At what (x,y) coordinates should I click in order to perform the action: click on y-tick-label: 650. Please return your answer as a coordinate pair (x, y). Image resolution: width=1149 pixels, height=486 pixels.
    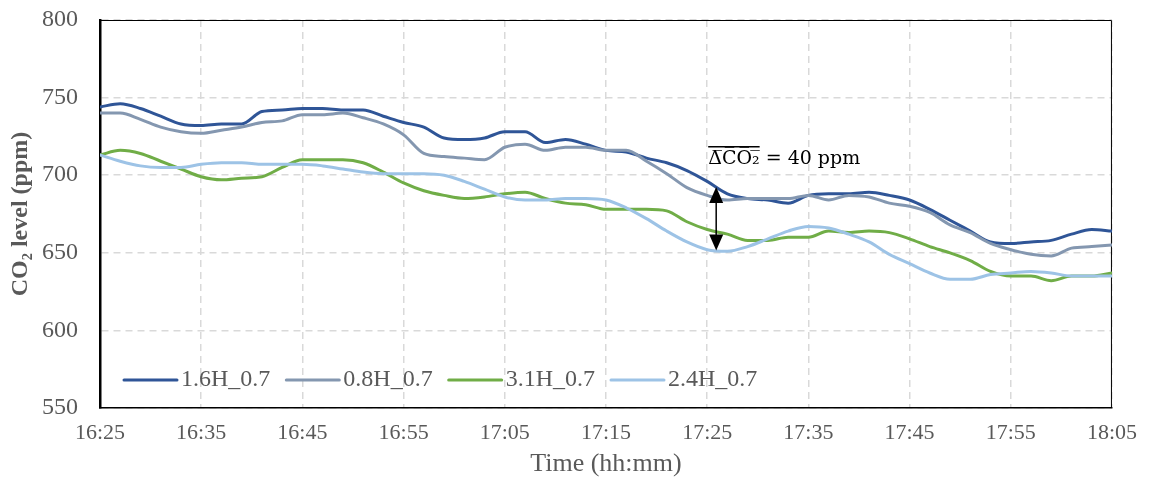
    Looking at the image, I should click on (60, 251).